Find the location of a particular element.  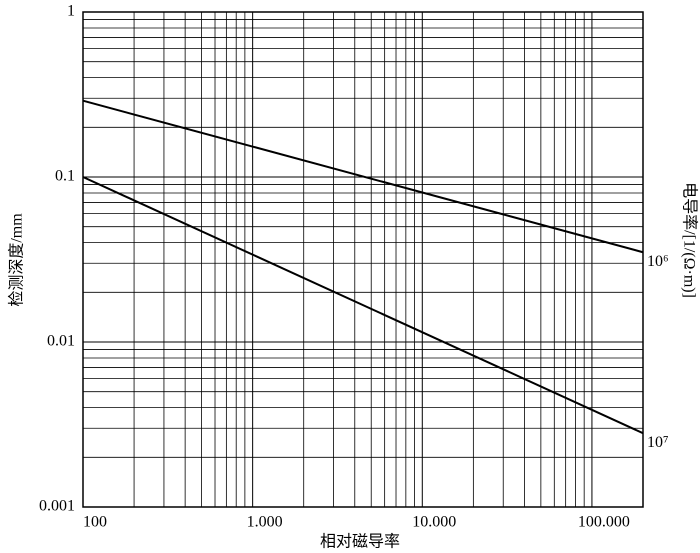

x-tick-label: 100.000 is located at coordinates (604, 522).